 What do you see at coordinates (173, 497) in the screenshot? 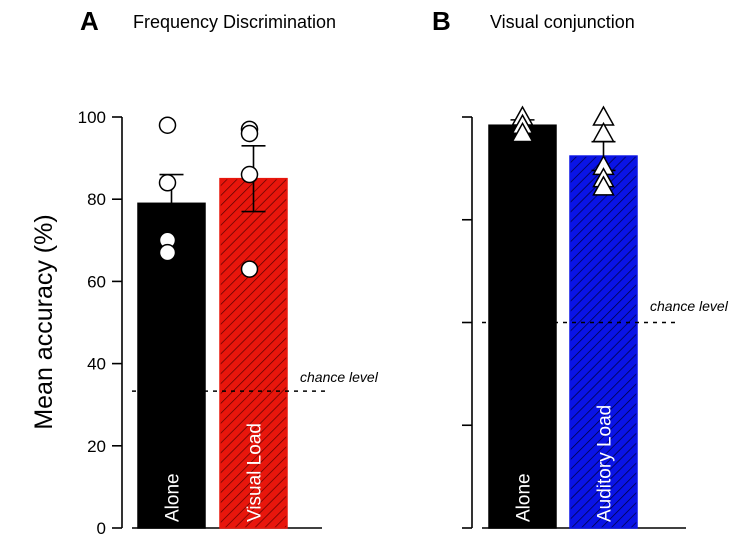
I see `panel-a-category-label: Alone` at bounding box center [173, 497].